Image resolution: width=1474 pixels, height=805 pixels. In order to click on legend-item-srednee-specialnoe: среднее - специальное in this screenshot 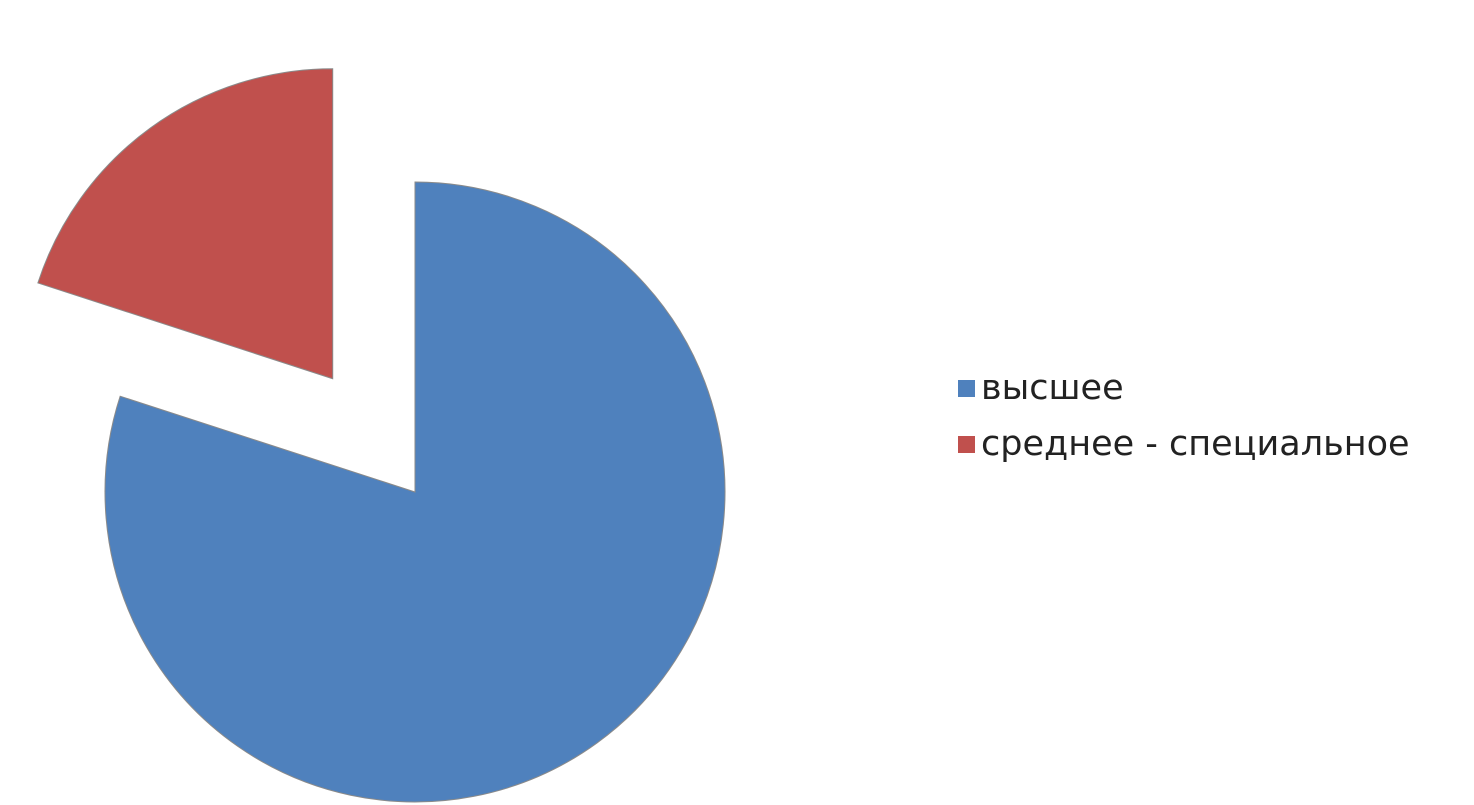, I will do `click(1184, 444)`.